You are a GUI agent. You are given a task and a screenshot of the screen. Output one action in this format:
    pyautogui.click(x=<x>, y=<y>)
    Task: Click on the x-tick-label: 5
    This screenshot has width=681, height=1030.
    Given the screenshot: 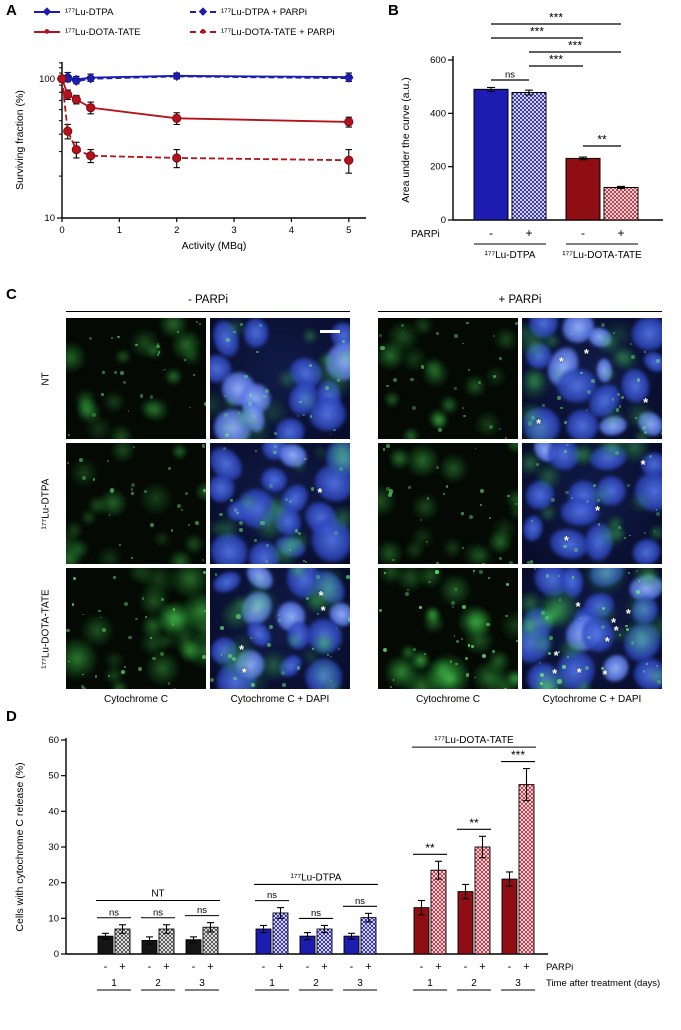 What is the action you would take?
    pyautogui.click(x=348, y=230)
    